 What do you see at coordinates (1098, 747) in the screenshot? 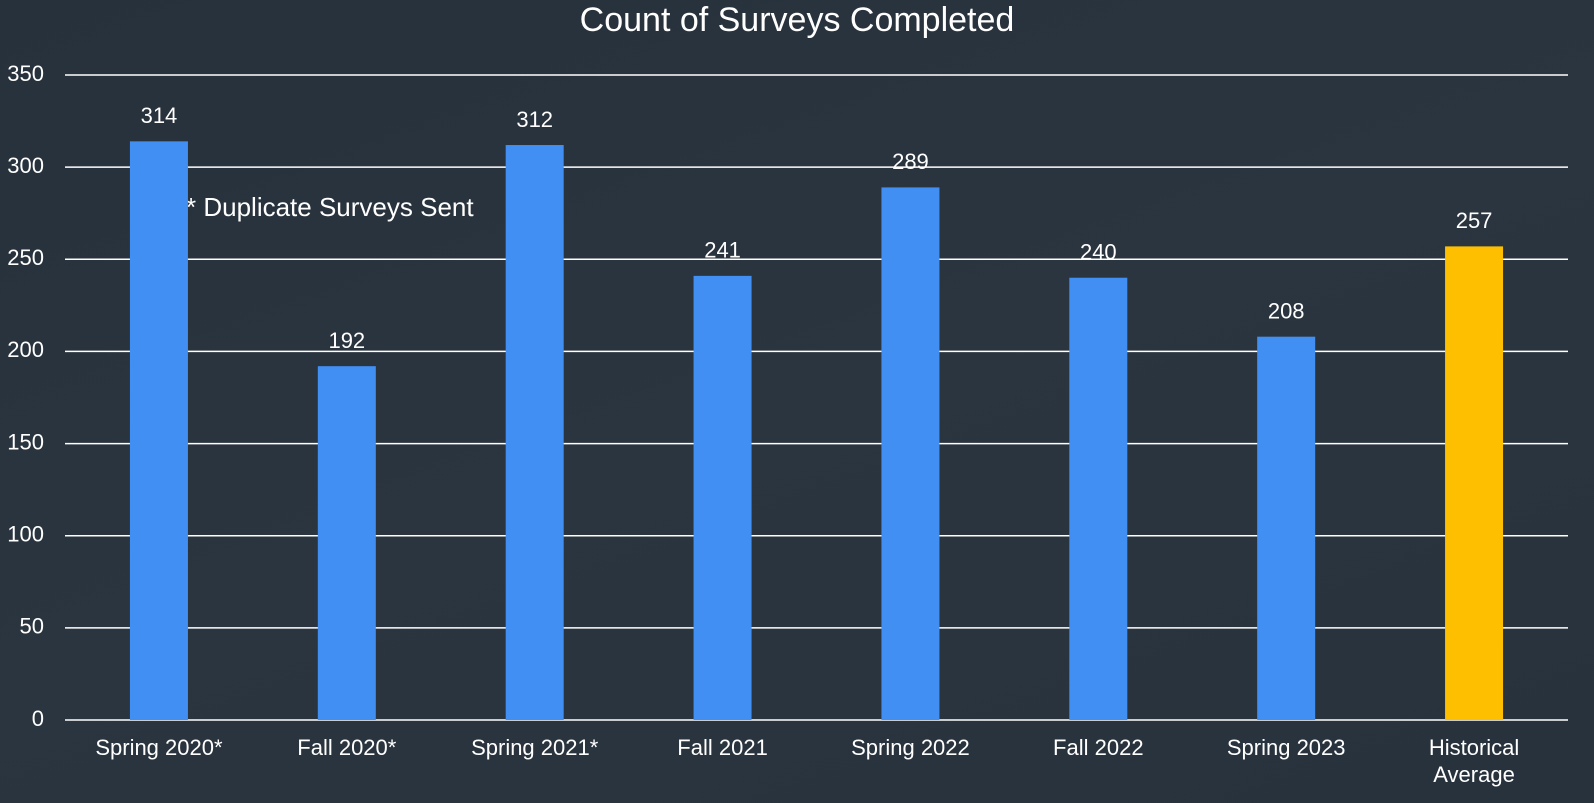
I see `x-tick-label: Fall 2022` at bounding box center [1098, 747].